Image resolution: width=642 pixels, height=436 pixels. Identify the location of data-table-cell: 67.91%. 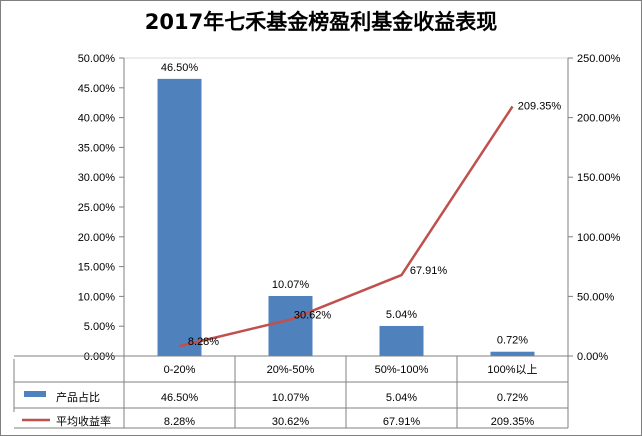
(402, 422).